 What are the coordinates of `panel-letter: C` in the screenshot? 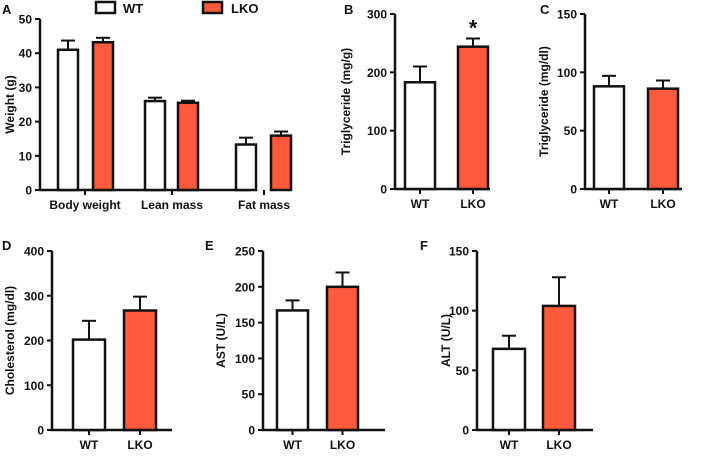 It's located at (545, 9).